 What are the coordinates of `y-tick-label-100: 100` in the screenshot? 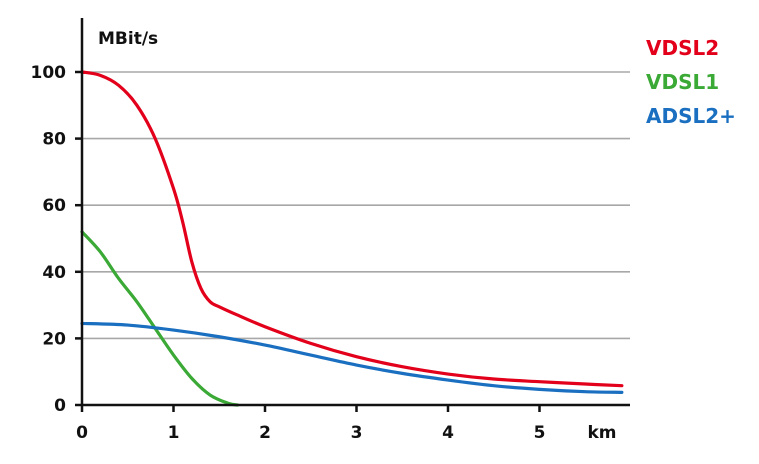 It's located at (49, 73).